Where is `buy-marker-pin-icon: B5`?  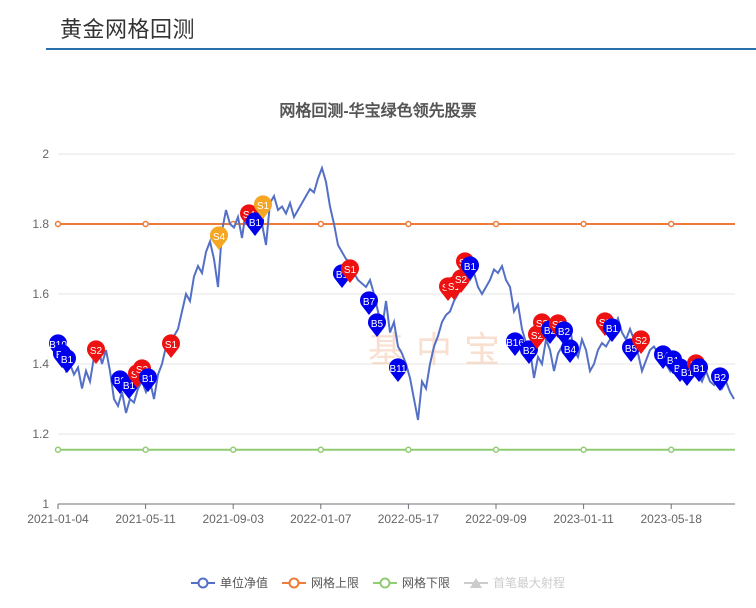 buy-marker-pin-icon: B5 is located at coordinates (376, 325).